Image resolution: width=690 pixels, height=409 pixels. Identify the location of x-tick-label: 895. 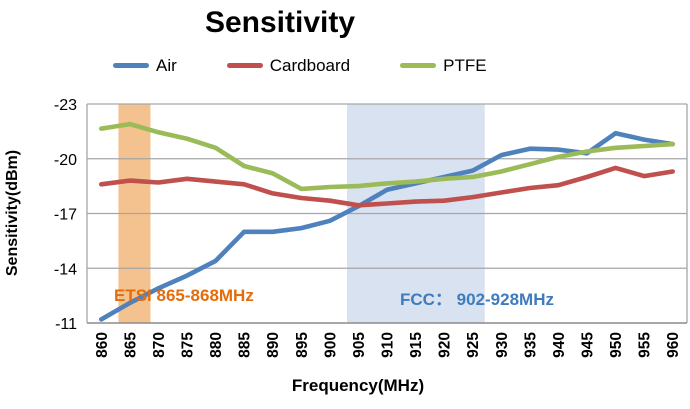
(302, 345).